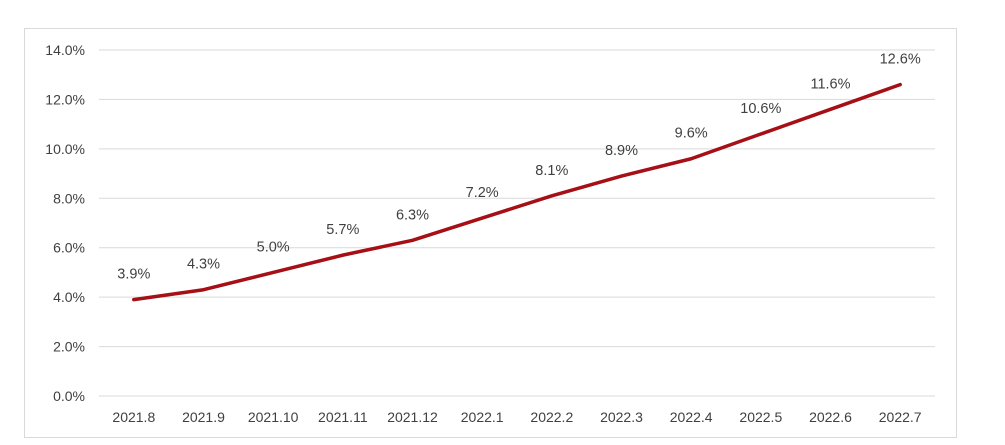 This screenshot has width=1005, height=445. Describe the element at coordinates (69, 248) in the screenshot. I see `y-tick-label: 6.0%` at that location.